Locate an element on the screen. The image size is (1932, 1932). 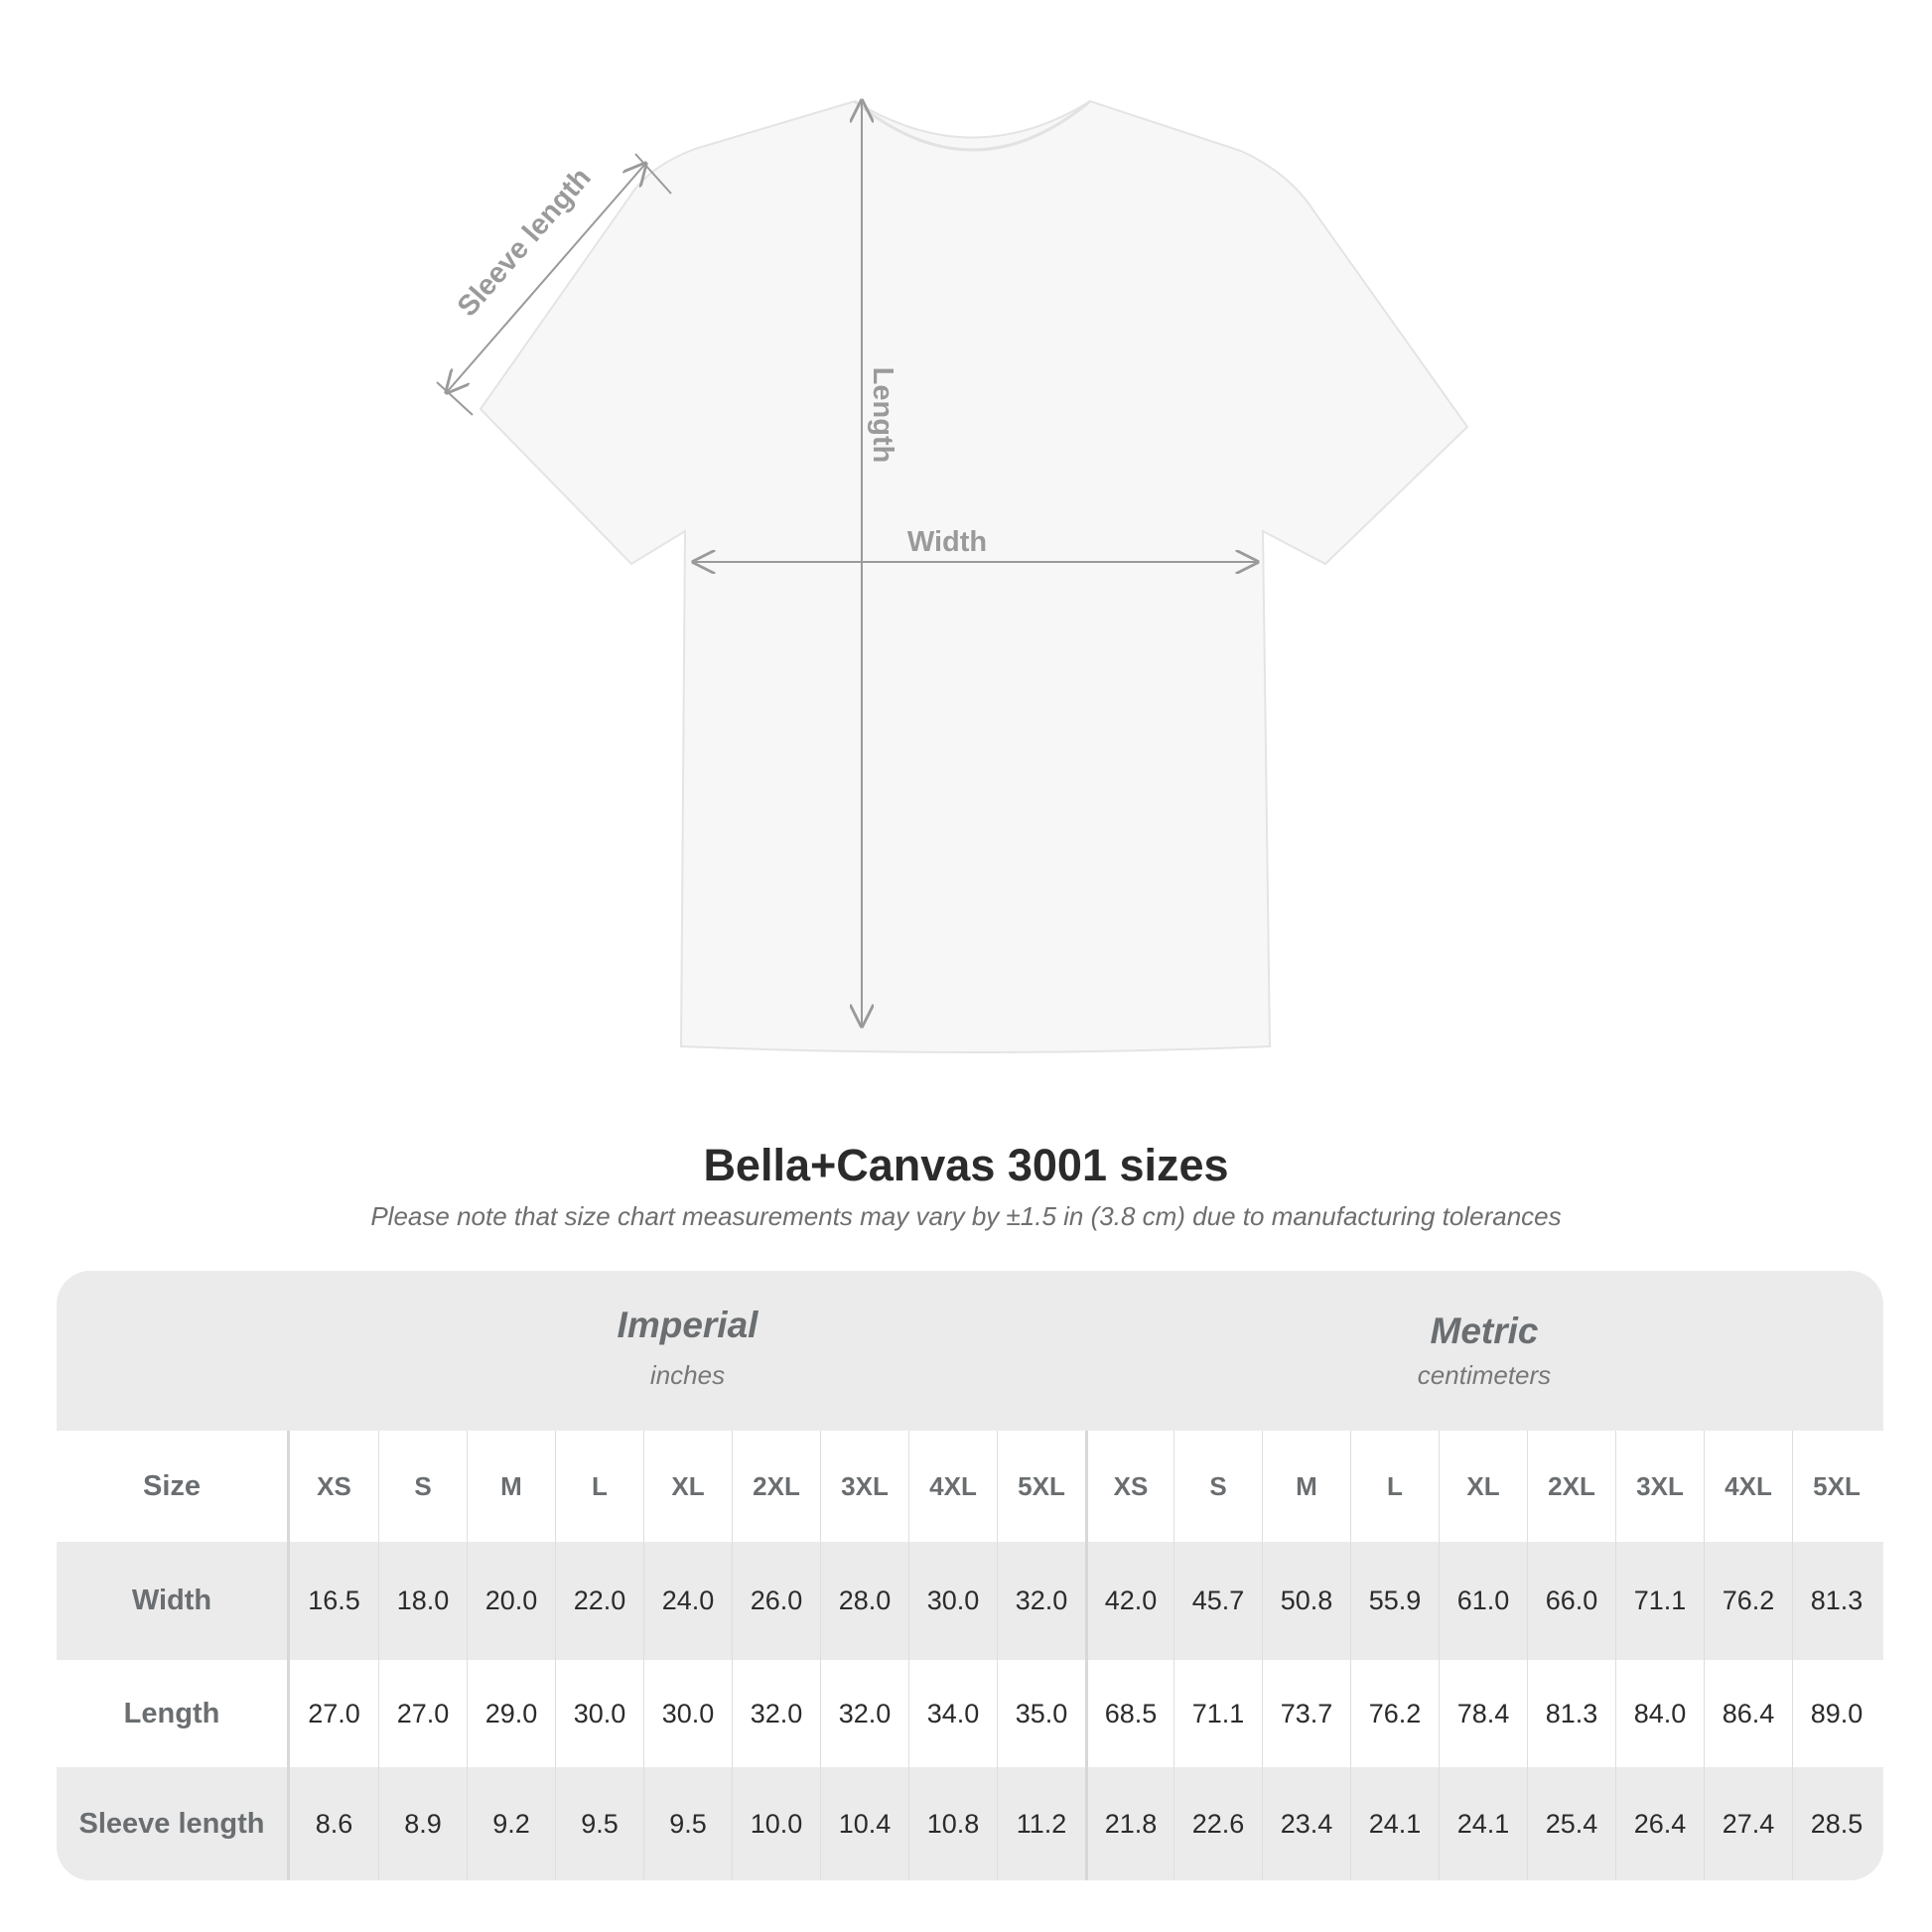
table-cell: 24.0 is located at coordinates (687, 1601).